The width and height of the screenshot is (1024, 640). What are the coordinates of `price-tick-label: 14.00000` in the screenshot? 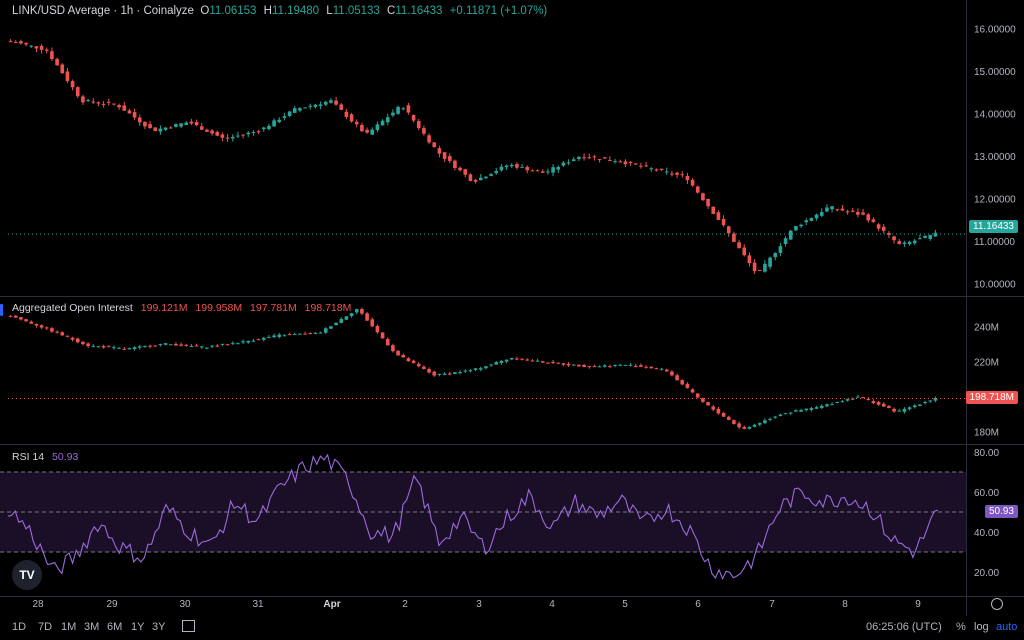 It's located at (995, 115).